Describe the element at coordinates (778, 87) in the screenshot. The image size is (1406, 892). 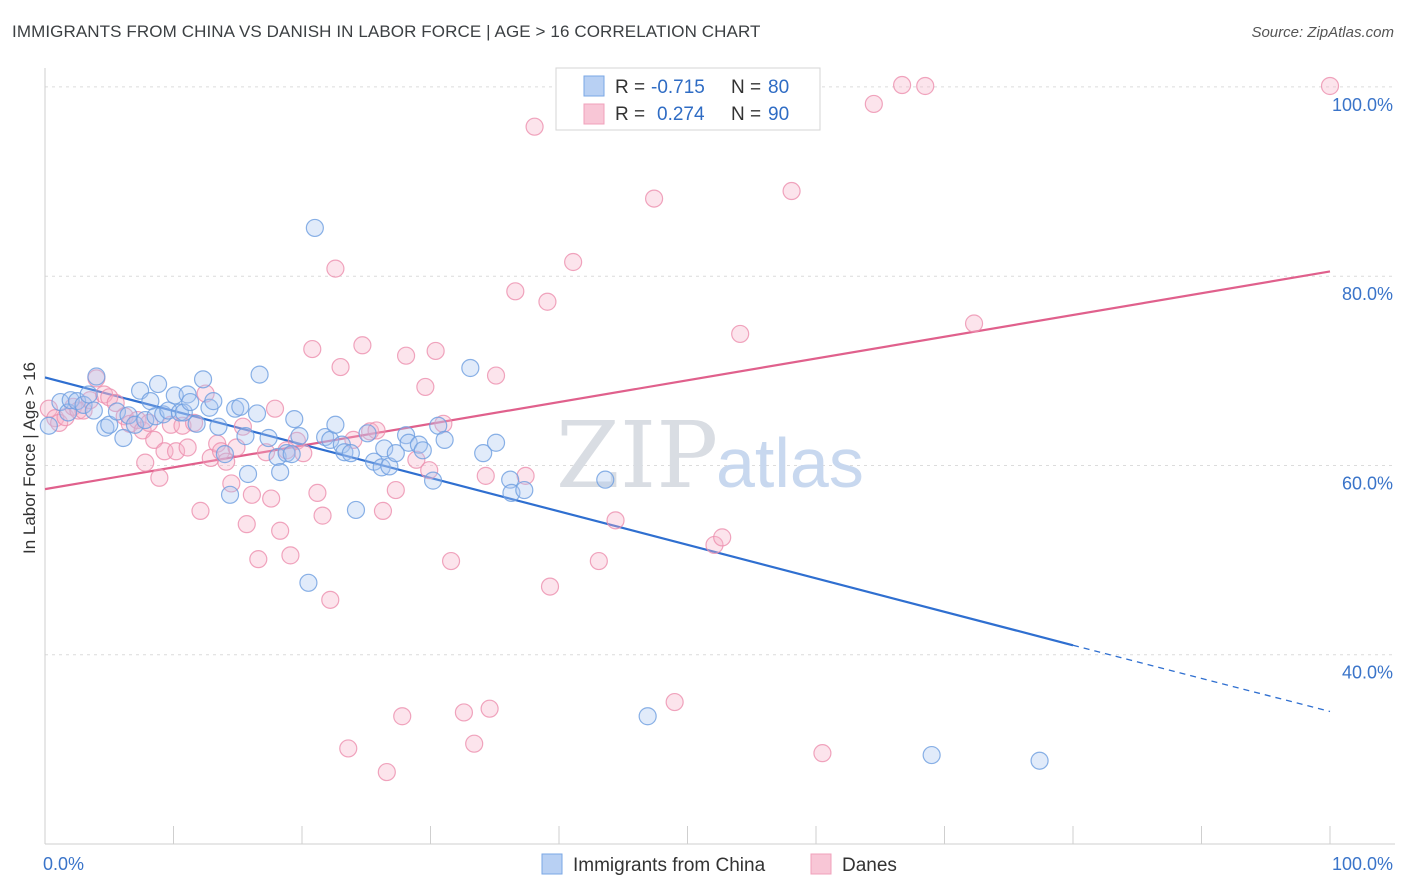
I see `legend-n-value-china: 80` at that location.